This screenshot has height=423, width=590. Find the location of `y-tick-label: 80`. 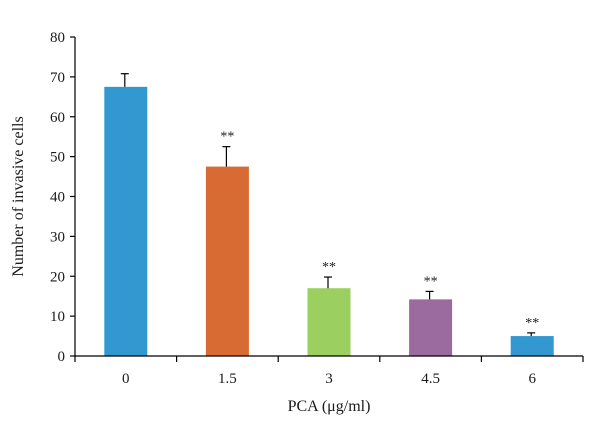

y-tick-label: 80 is located at coordinates (57, 38).